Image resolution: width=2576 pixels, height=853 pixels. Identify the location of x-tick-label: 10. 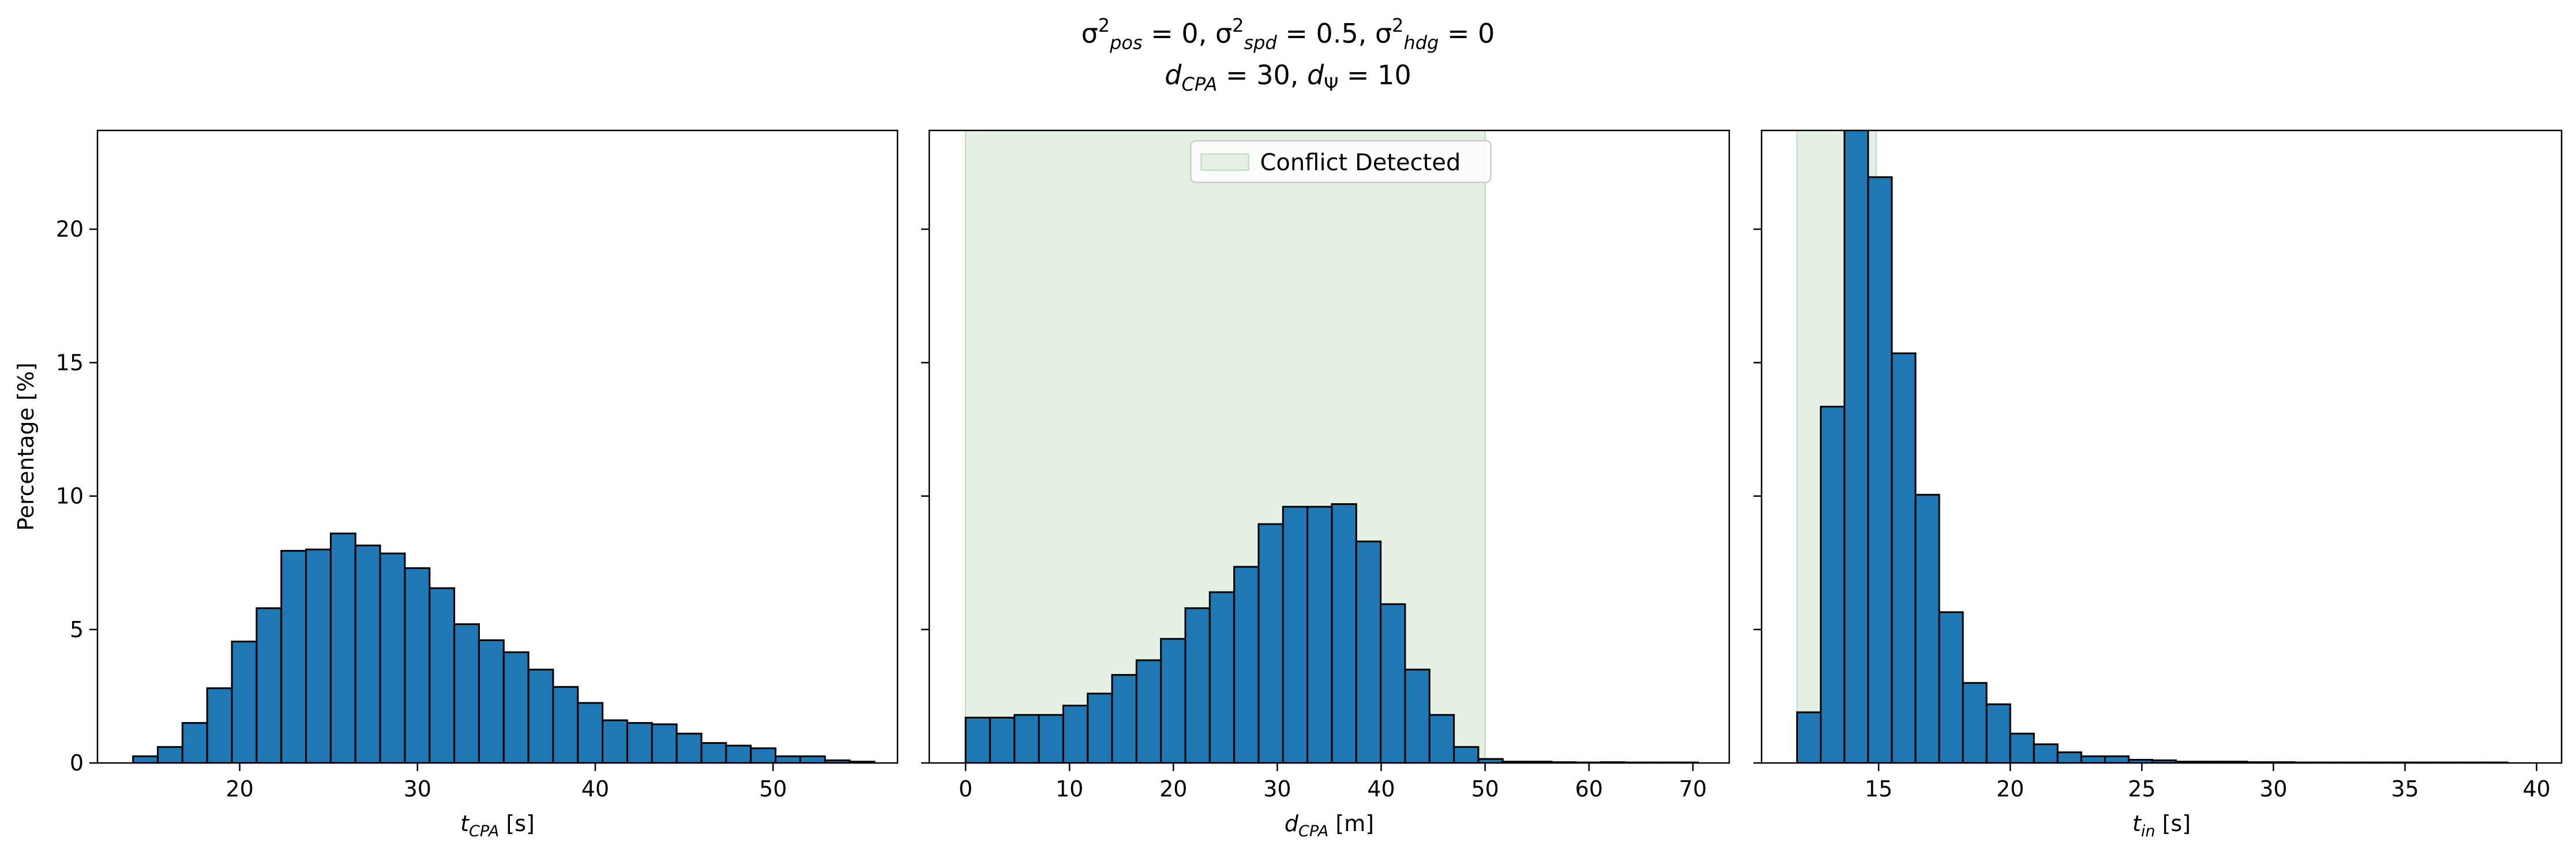
(1069, 789).